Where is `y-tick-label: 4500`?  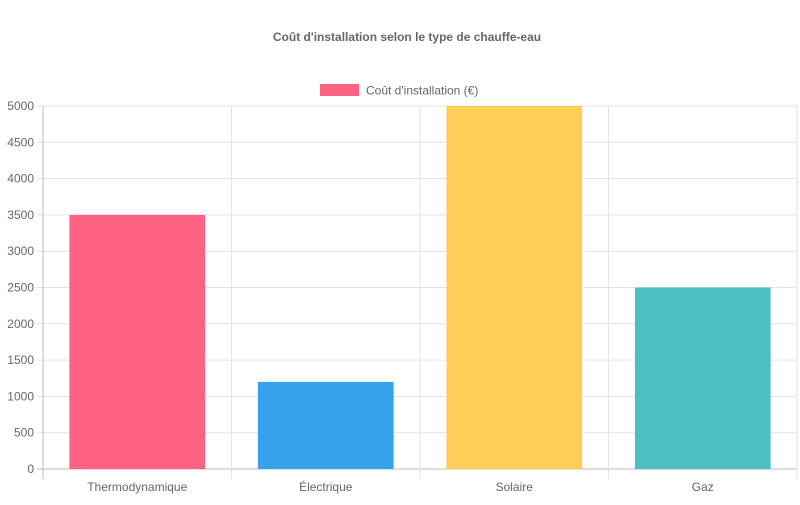 y-tick-label: 4500 is located at coordinates (20, 142).